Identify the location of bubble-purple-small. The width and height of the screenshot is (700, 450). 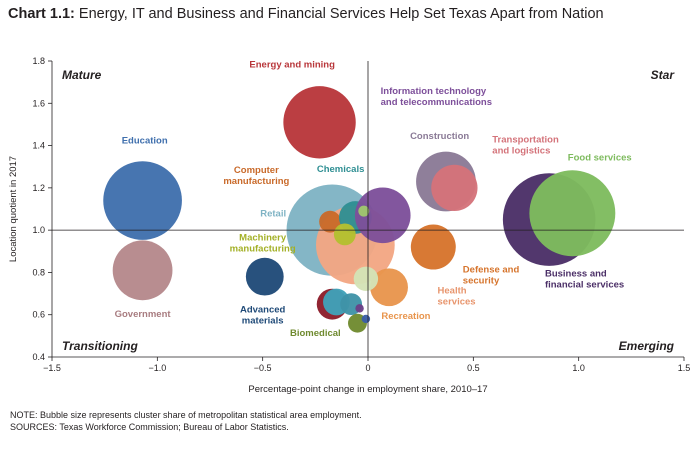
(359, 308).